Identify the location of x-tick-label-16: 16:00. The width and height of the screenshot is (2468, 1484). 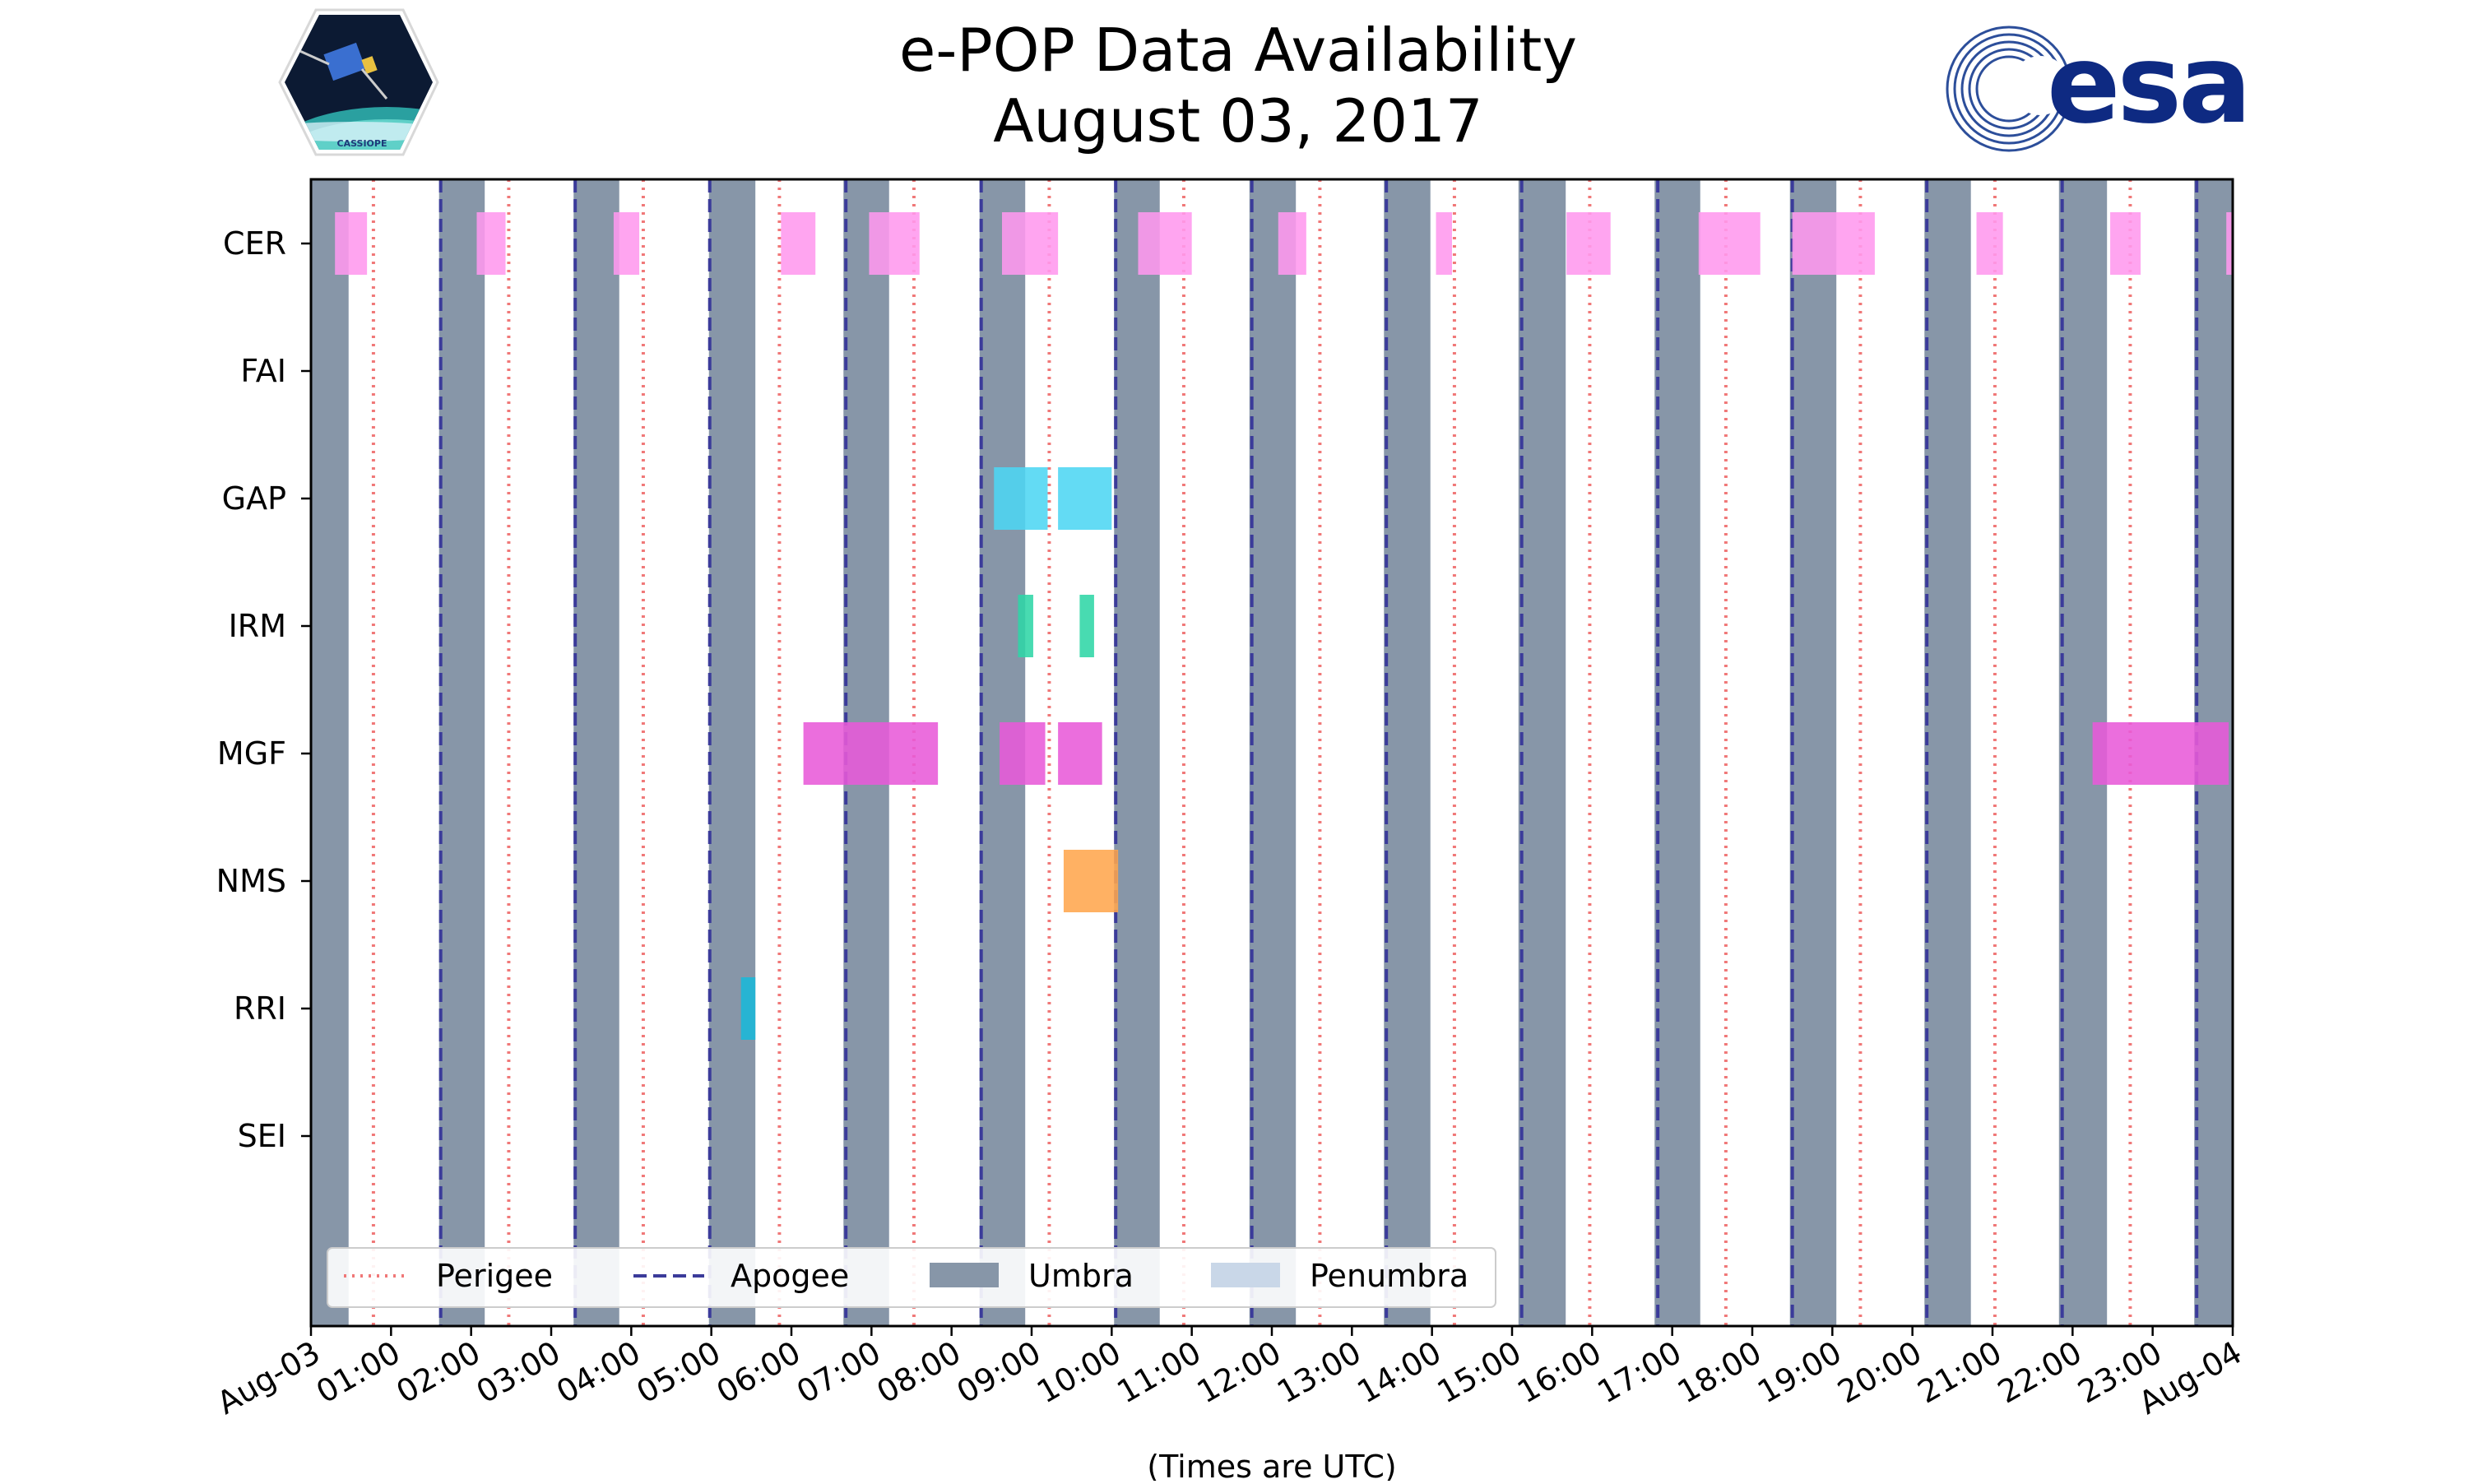
(1559, 1372).